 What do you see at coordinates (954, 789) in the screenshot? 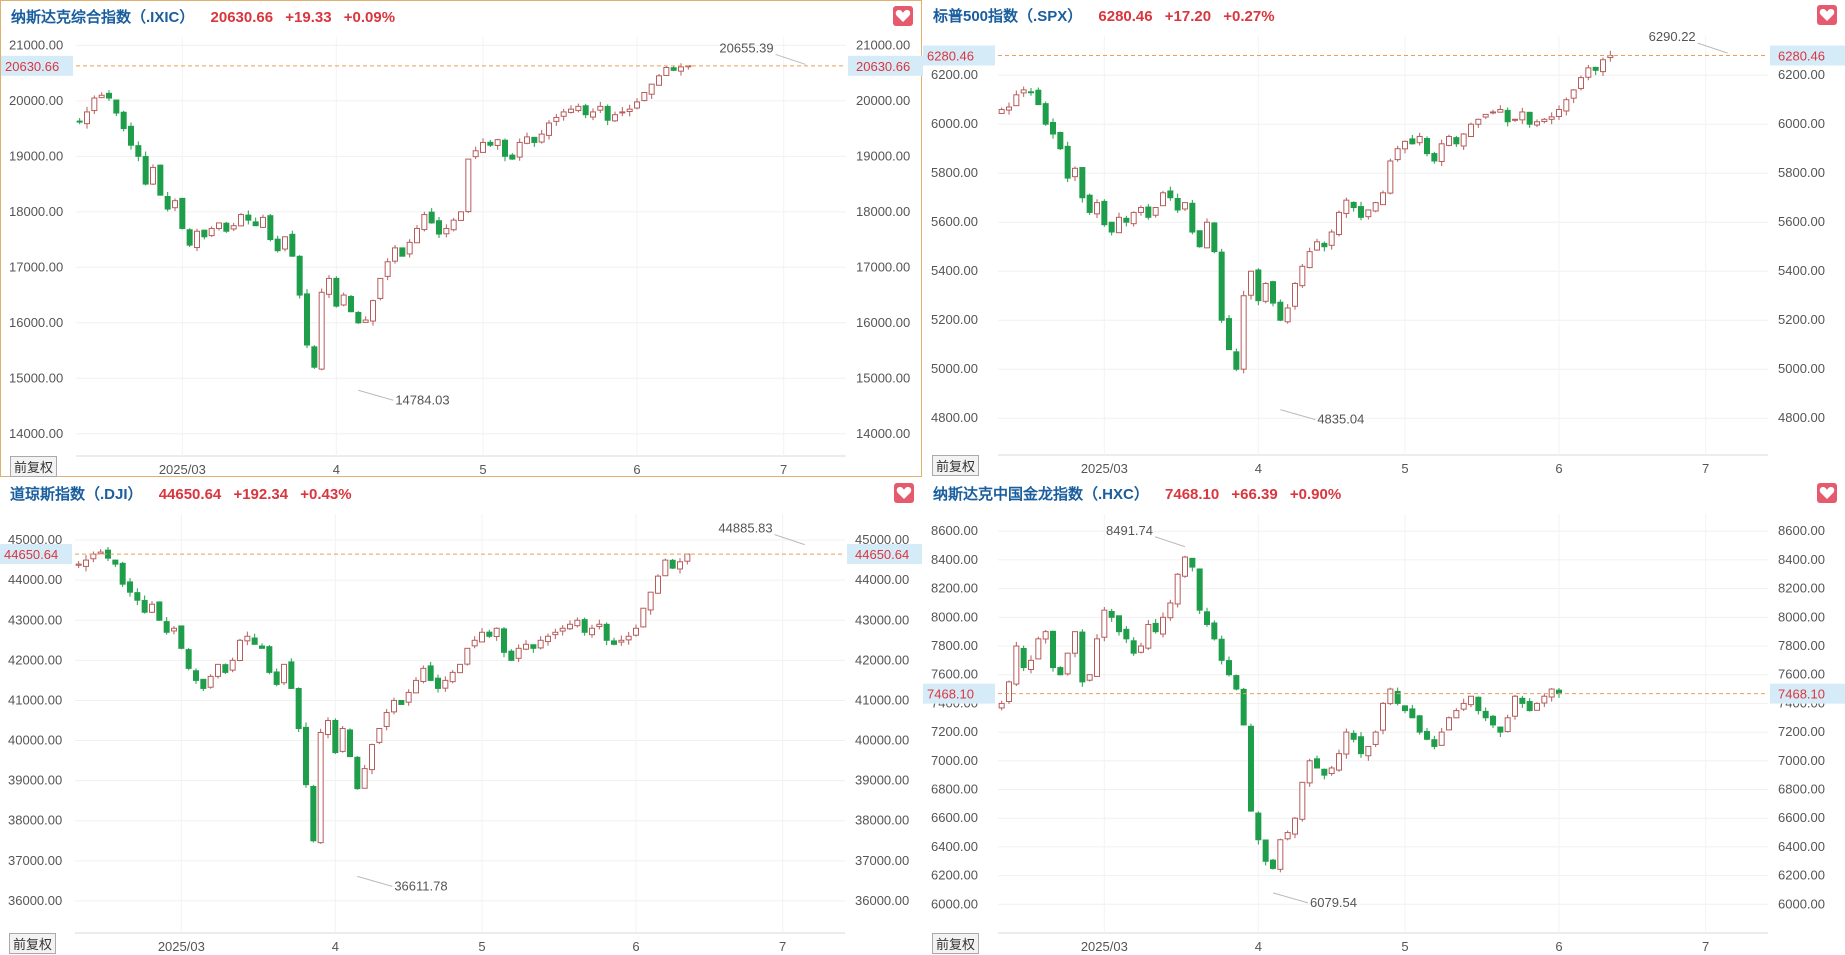
I see `y-tick-label-left: 6800.00` at bounding box center [954, 789].